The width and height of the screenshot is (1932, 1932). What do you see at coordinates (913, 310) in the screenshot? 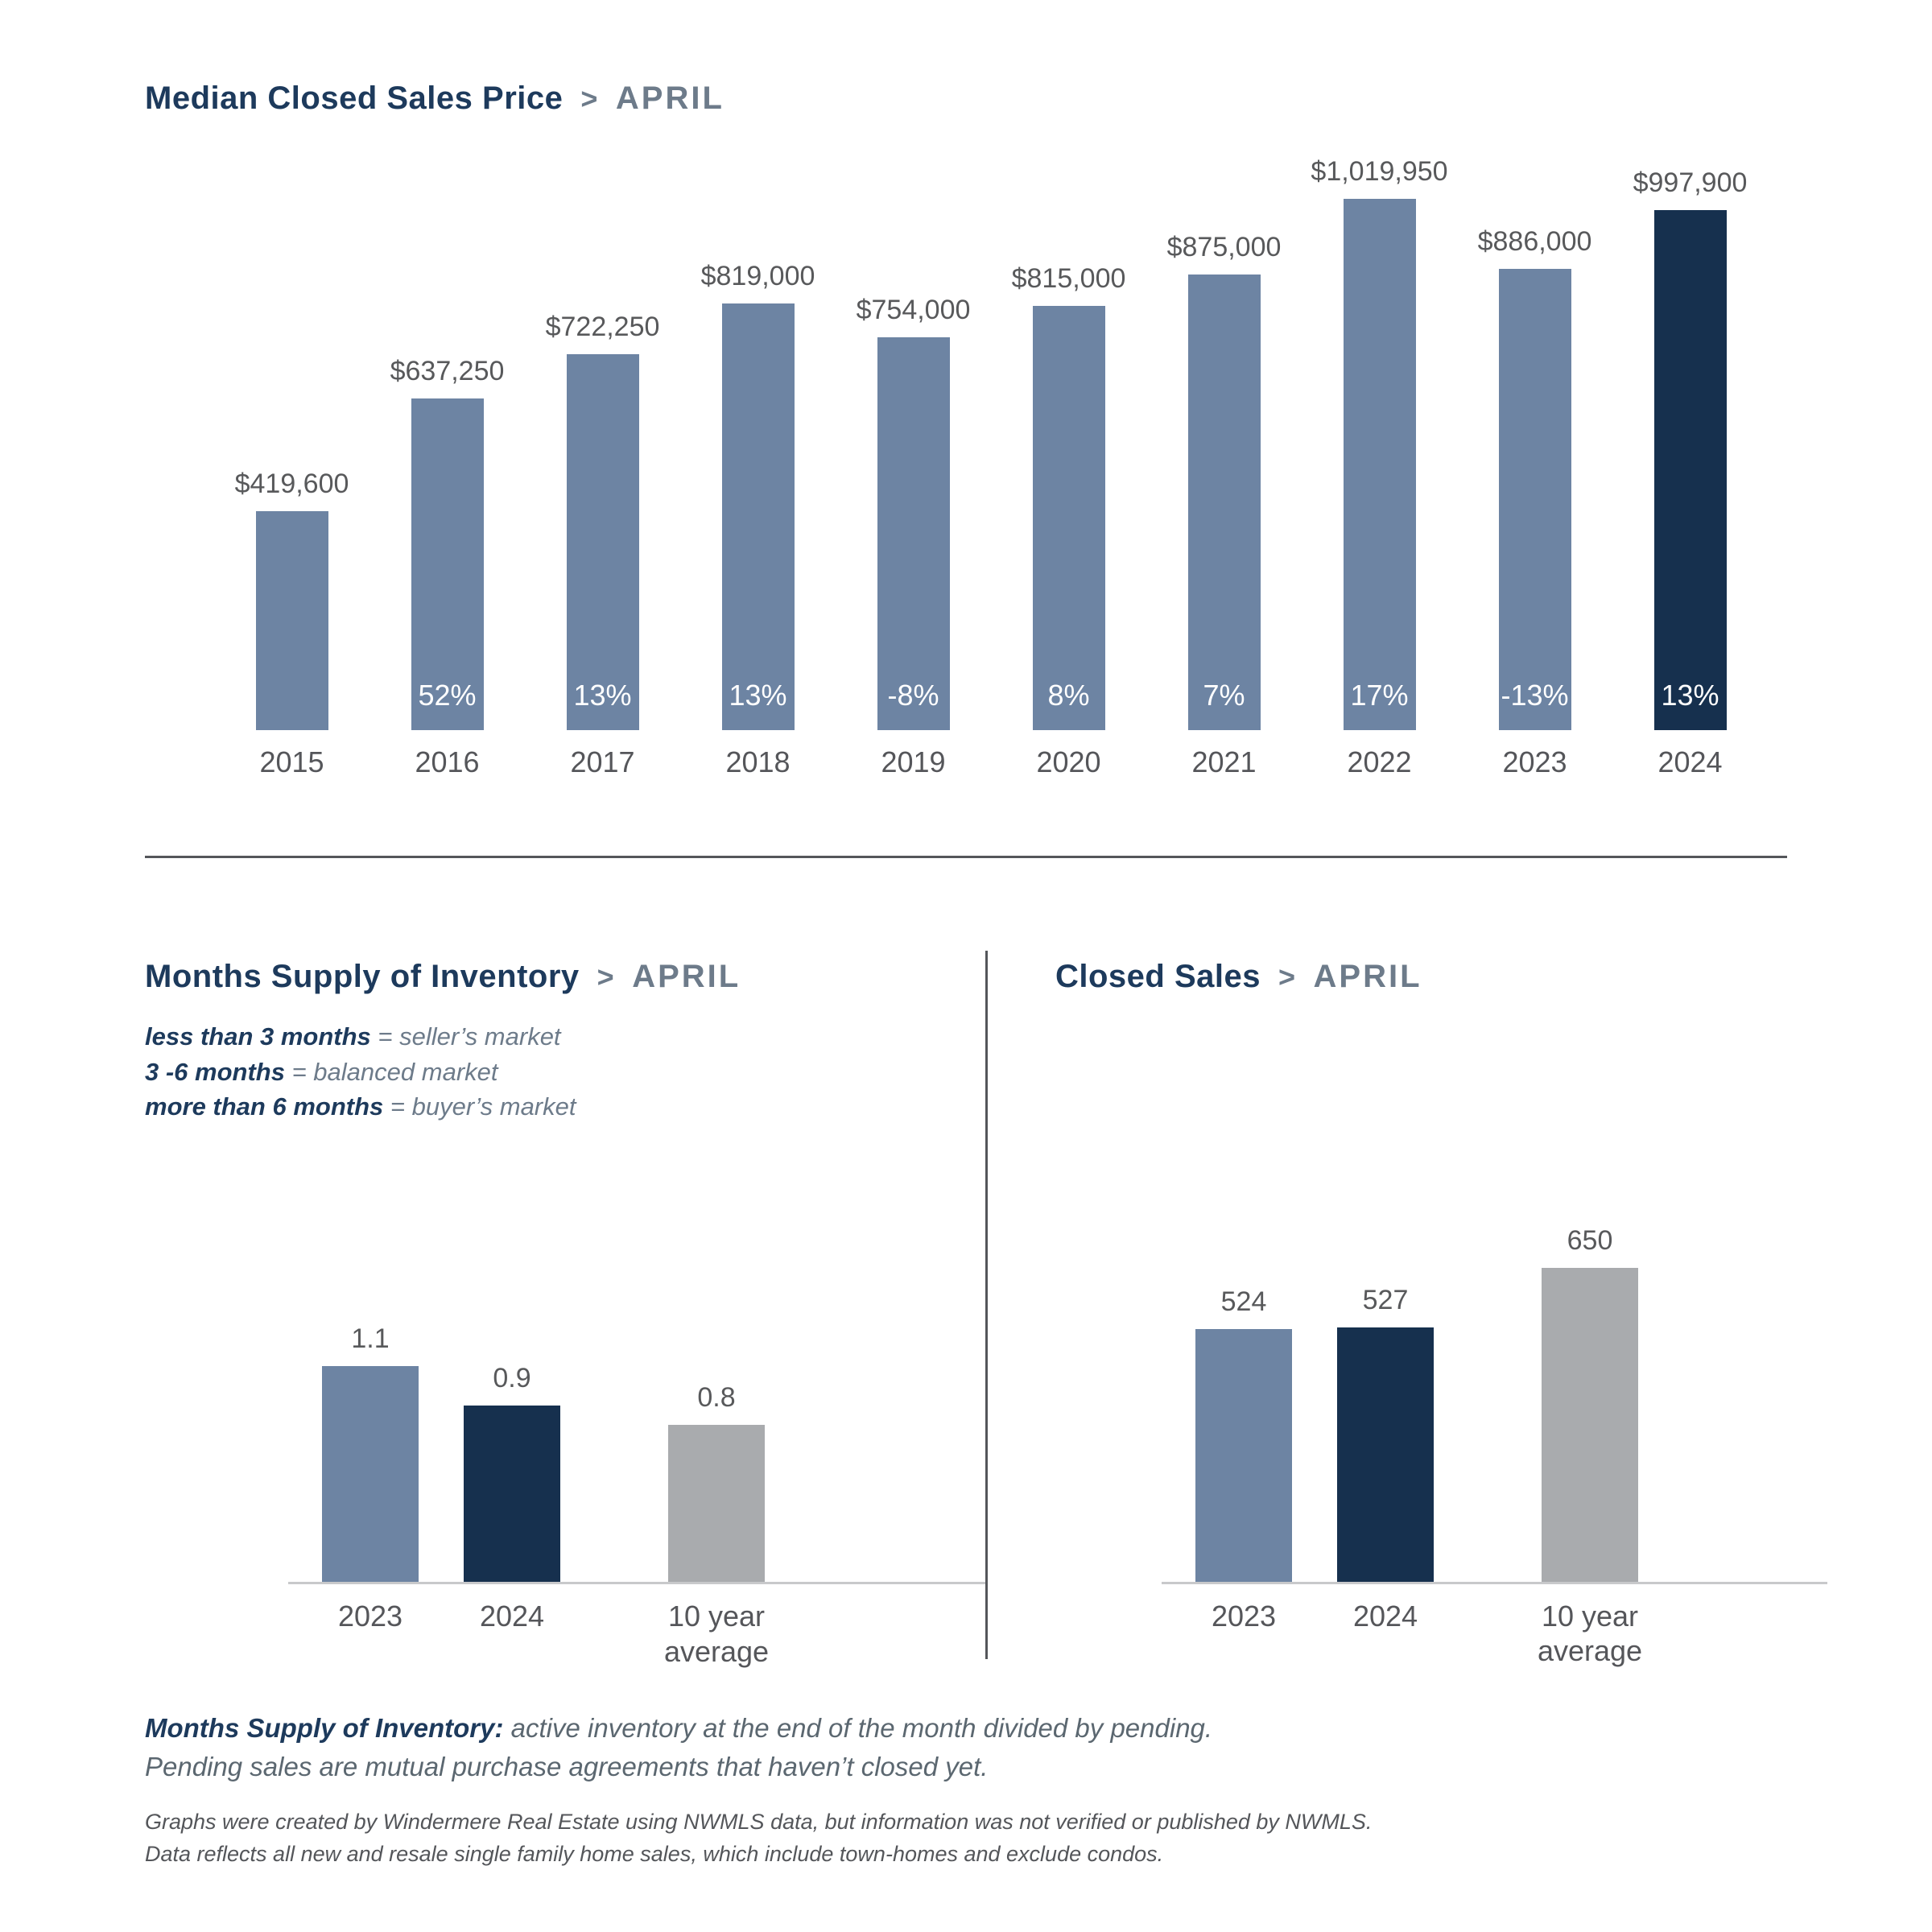
I see `bar-value-label: $754,000` at bounding box center [913, 310].